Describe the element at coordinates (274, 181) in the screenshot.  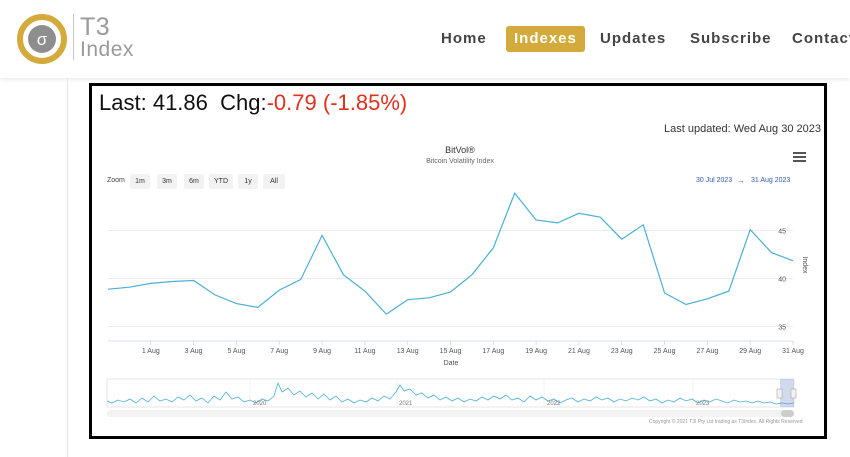
I see `zoom-all-button: All` at that location.